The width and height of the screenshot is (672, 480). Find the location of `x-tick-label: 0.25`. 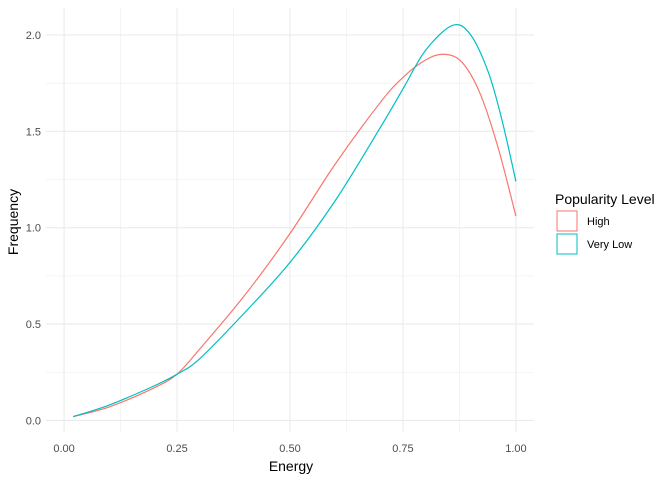

x-tick-label: 0.25 is located at coordinates (176, 449).